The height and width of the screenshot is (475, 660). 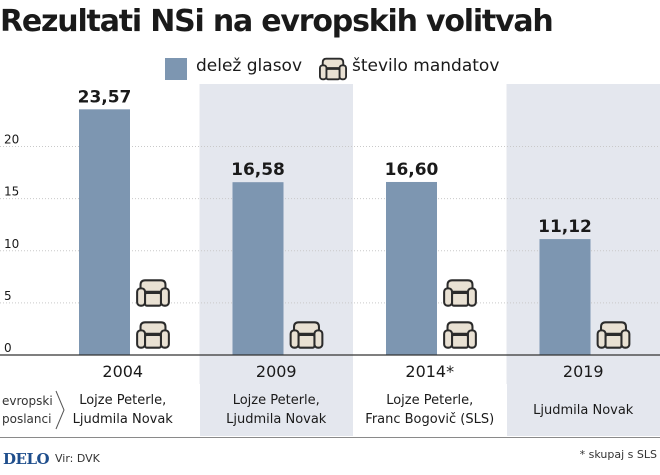 I want to click on x-tick-label: 2004, so click(x=122, y=371).